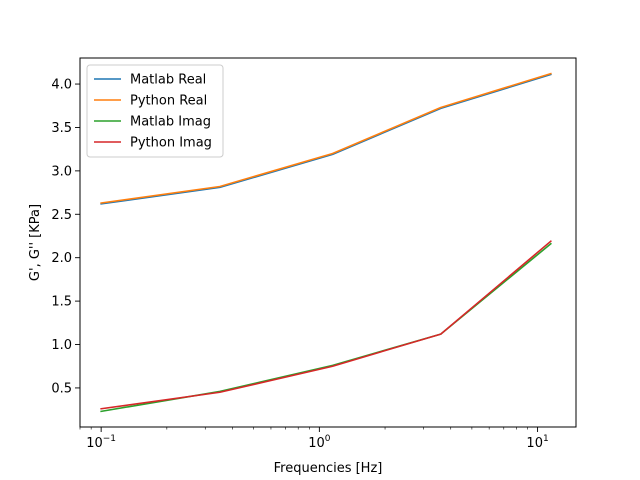  What do you see at coordinates (319, 442) in the screenshot?
I see `x-tick-label: 10⁰` at bounding box center [319, 442].